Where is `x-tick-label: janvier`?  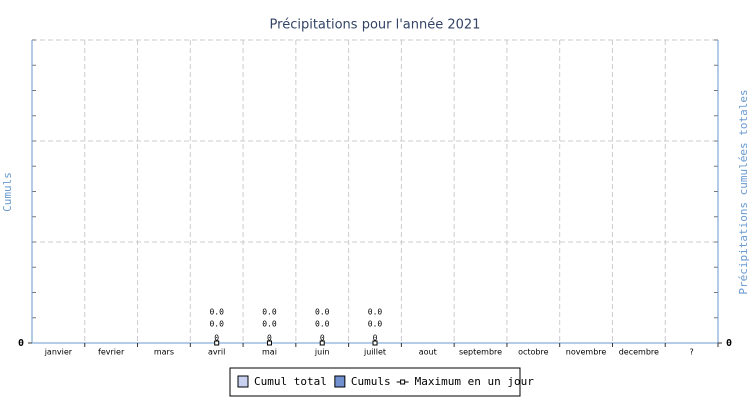 x-tick-label: janvier is located at coordinates (58, 352).